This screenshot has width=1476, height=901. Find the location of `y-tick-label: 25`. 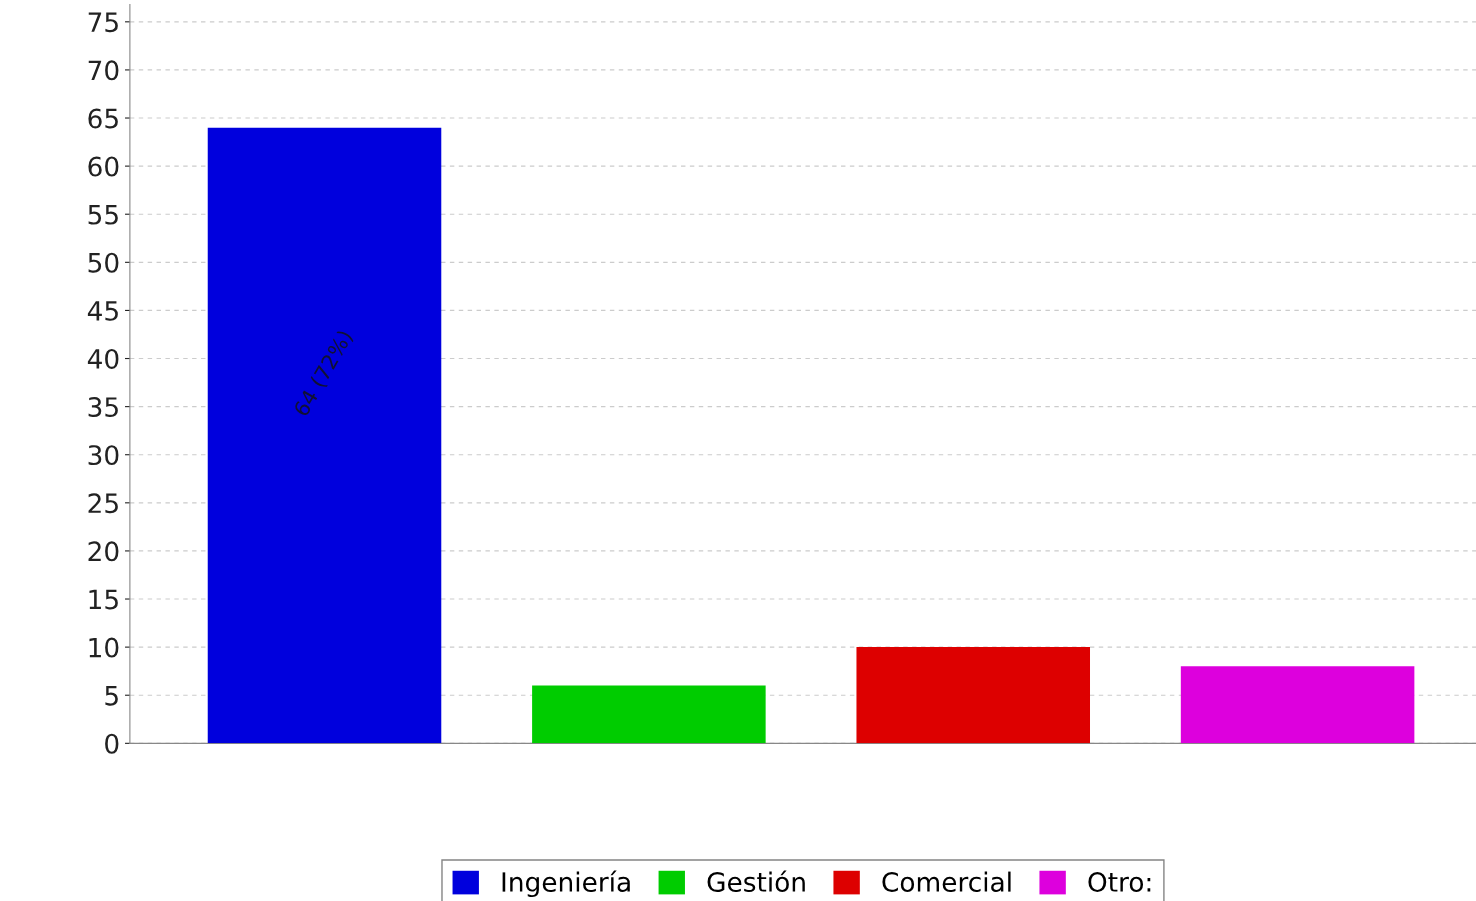

y-tick-label: 25 is located at coordinates (103, 503).